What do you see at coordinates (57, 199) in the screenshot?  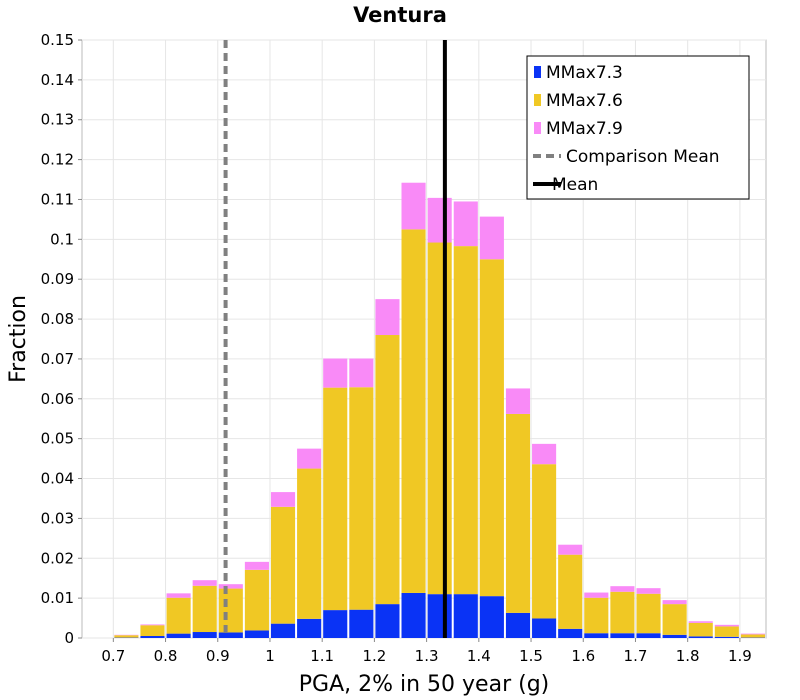 I see `y-tick-label: 0.11` at bounding box center [57, 199].